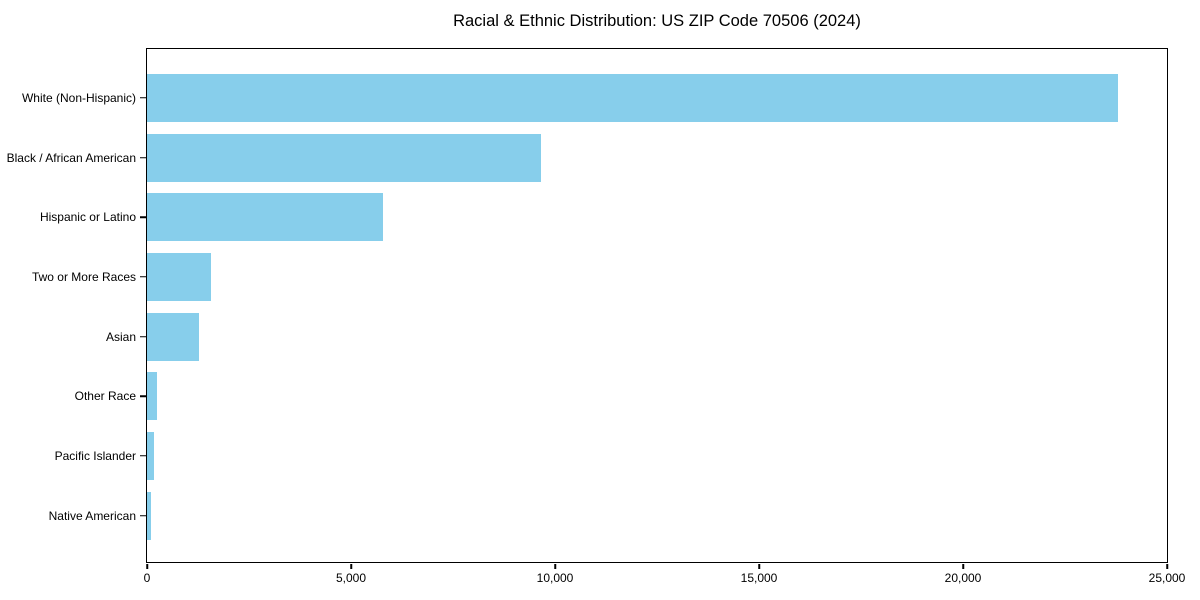 The image size is (1200, 600). Describe the element at coordinates (664, 579) in the screenshot. I see `x-axis: 0 5,000 10,000 15,000 20,000 25,000` at that location.